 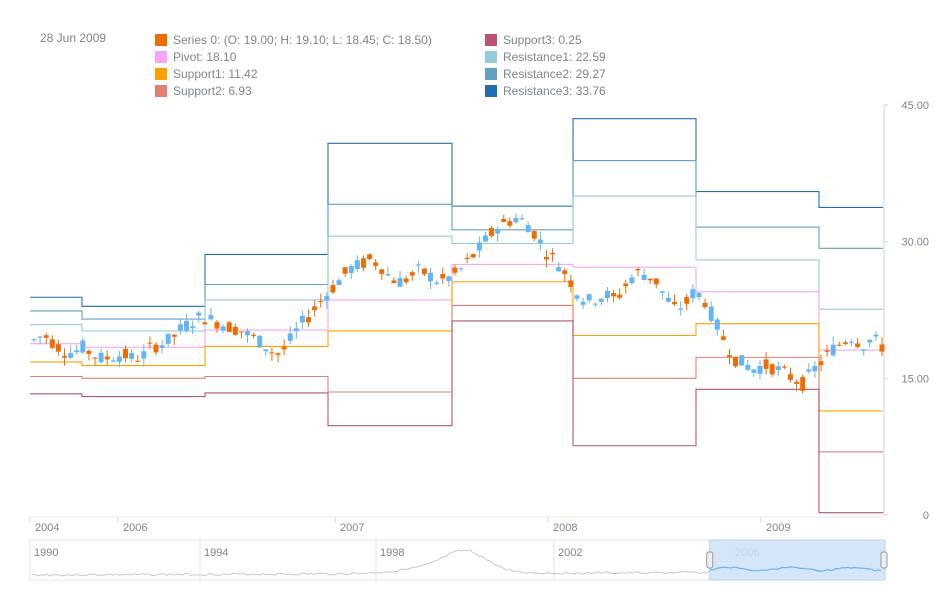 I want to click on y-tick-label: 0, so click(x=926, y=516).